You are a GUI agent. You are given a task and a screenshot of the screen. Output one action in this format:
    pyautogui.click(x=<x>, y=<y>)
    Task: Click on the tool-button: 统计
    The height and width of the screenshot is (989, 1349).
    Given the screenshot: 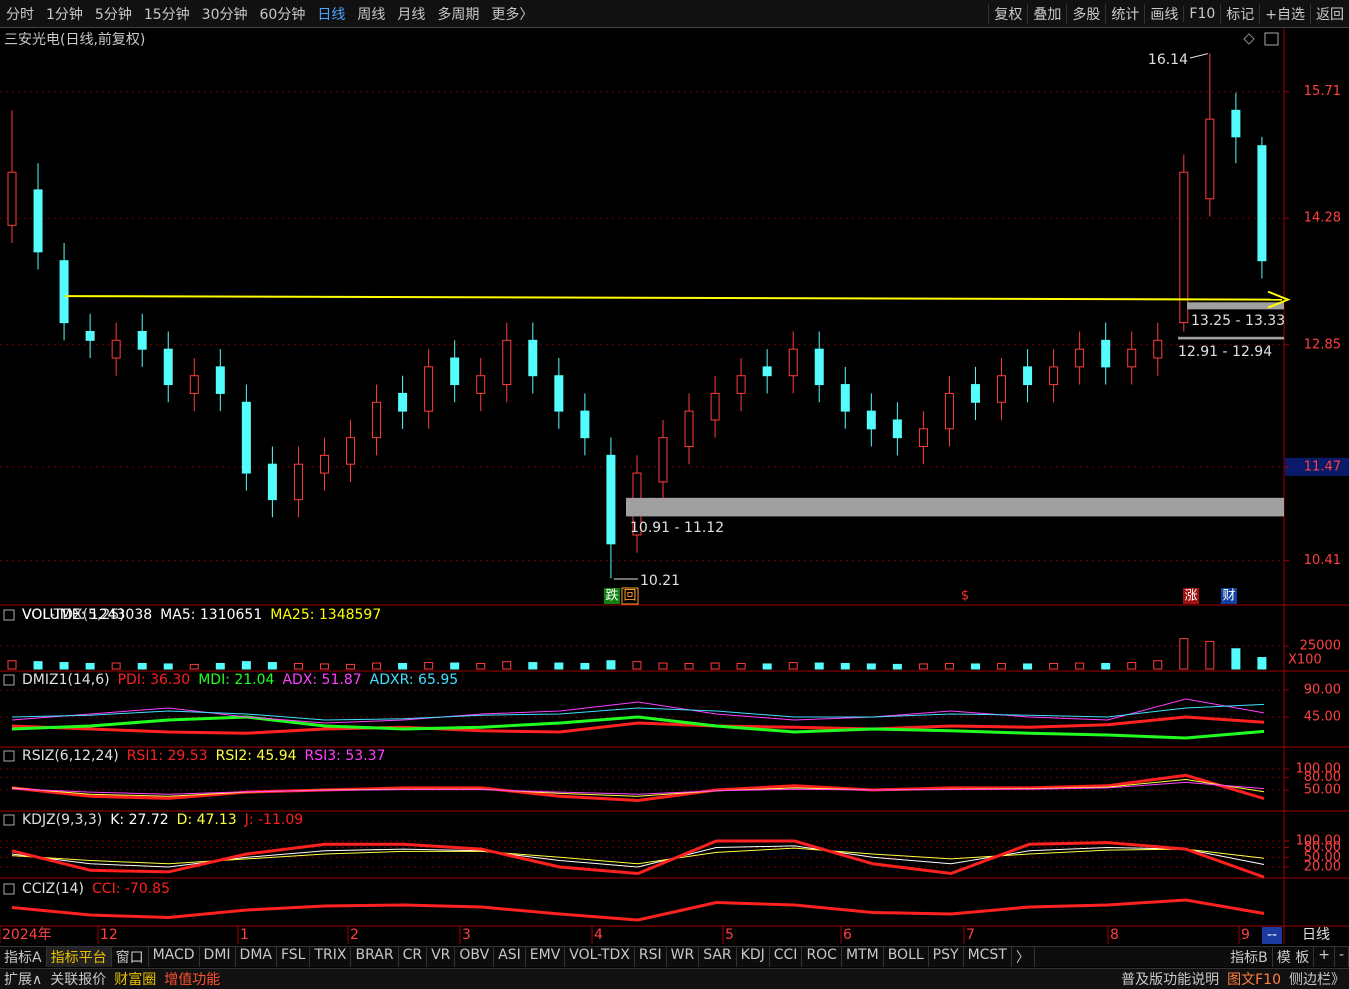 What is the action you would take?
    pyautogui.click(x=1124, y=13)
    